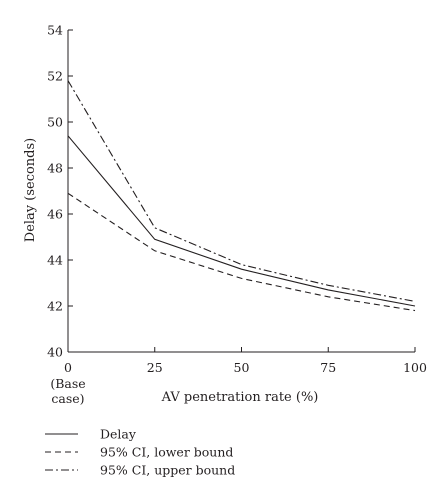  I want to click on legend-label-3: 95% CI, upper bound, so click(167, 470).